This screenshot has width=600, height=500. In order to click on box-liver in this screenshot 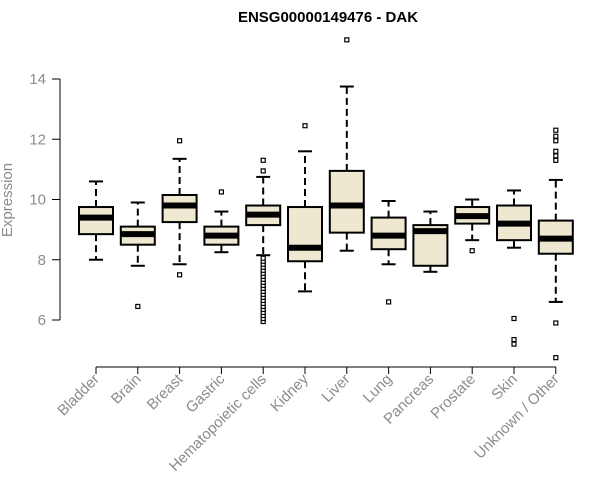, I will do `click(346, 144)`.